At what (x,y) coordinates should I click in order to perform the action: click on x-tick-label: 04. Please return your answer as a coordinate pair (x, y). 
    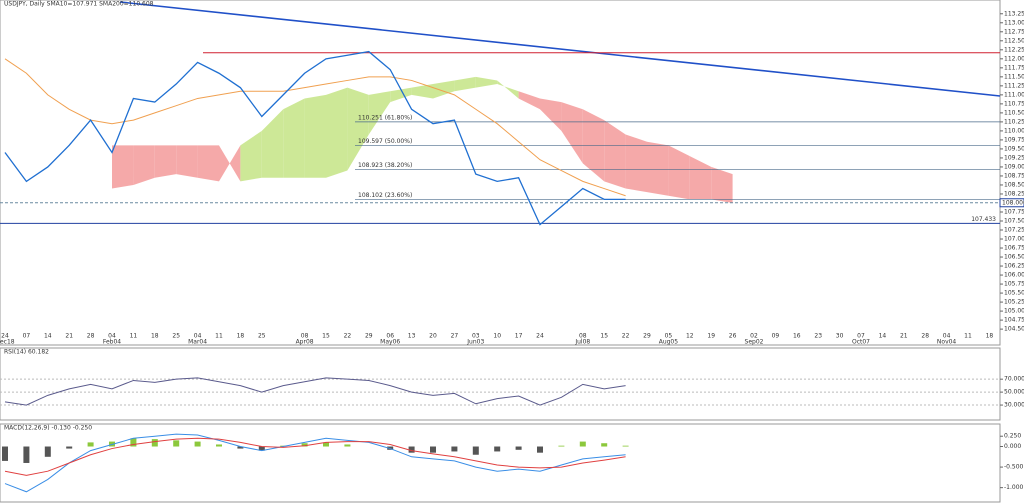
    Looking at the image, I should click on (947, 336).